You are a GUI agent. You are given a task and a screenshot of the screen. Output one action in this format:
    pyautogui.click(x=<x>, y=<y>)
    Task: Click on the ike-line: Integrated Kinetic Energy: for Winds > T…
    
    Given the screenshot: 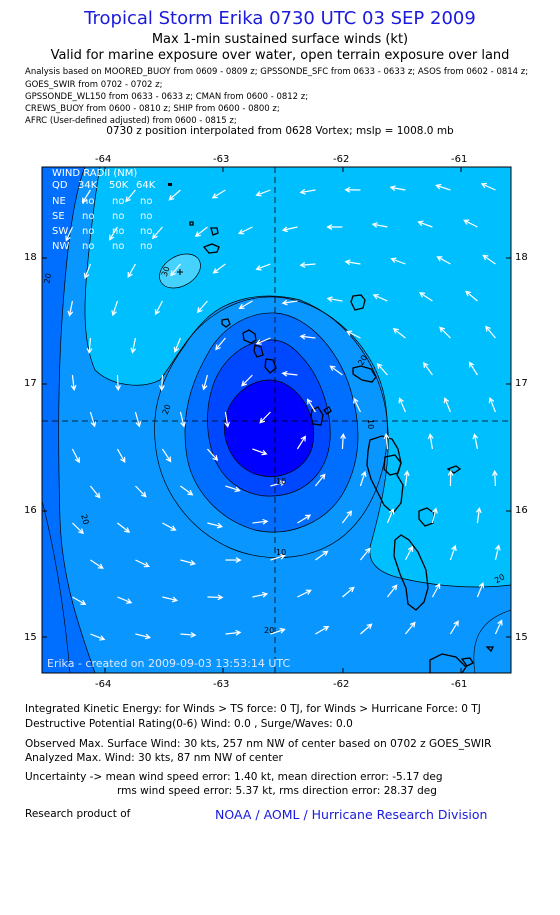 What is the action you would take?
    pyautogui.click(x=253, y=709)
    